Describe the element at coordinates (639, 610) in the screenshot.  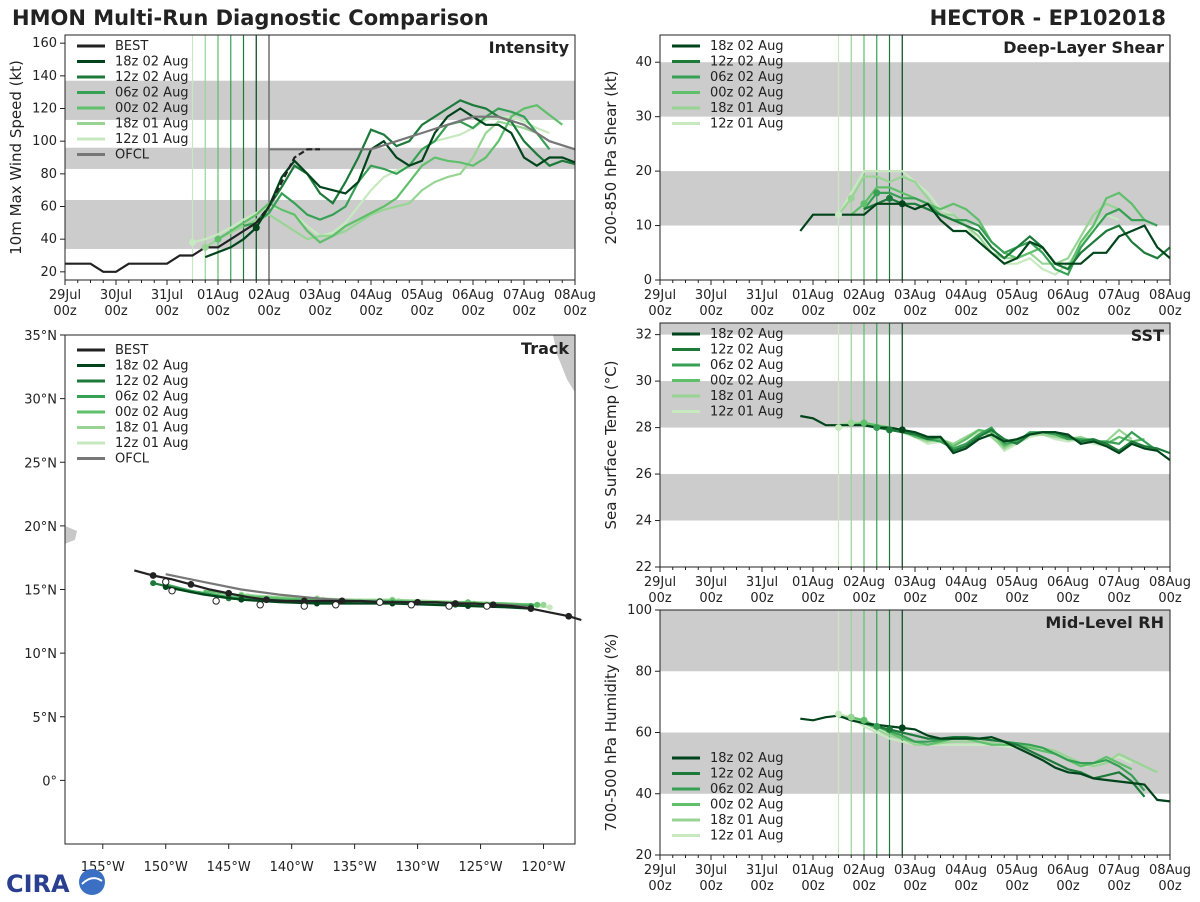
I see `rh-ytick-label-4: 100` at that location.